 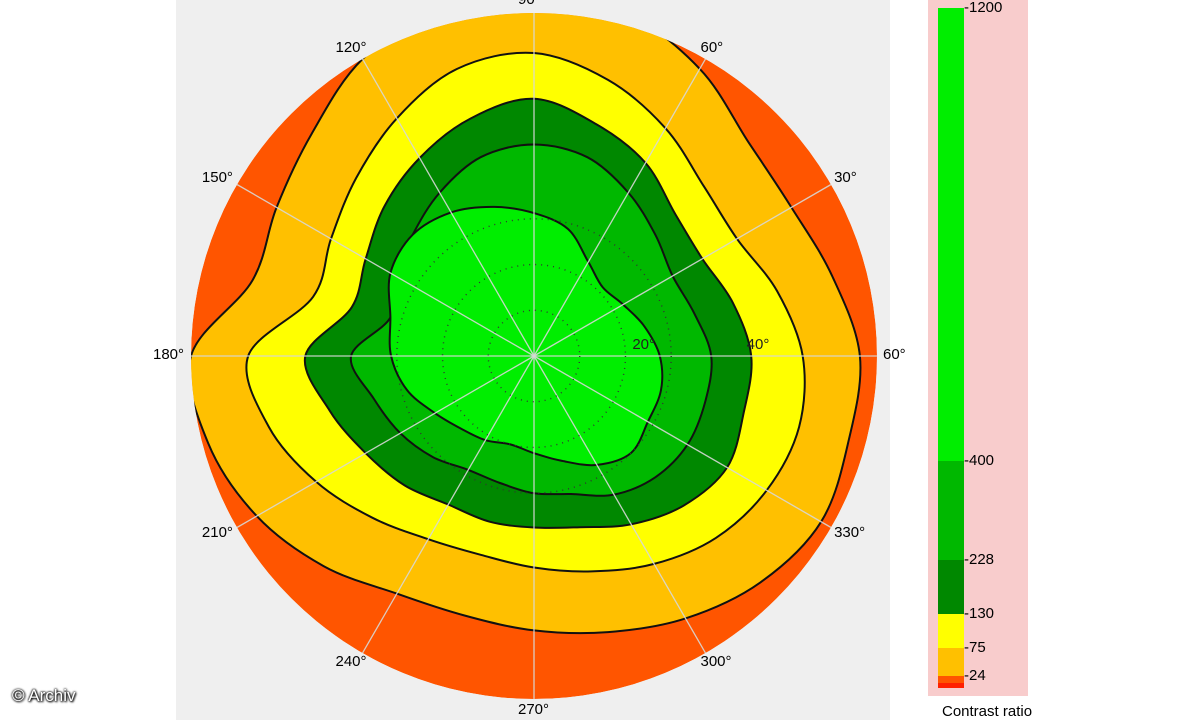 I want to click on legend-tick-130: -130, so click(x=979, y=613).